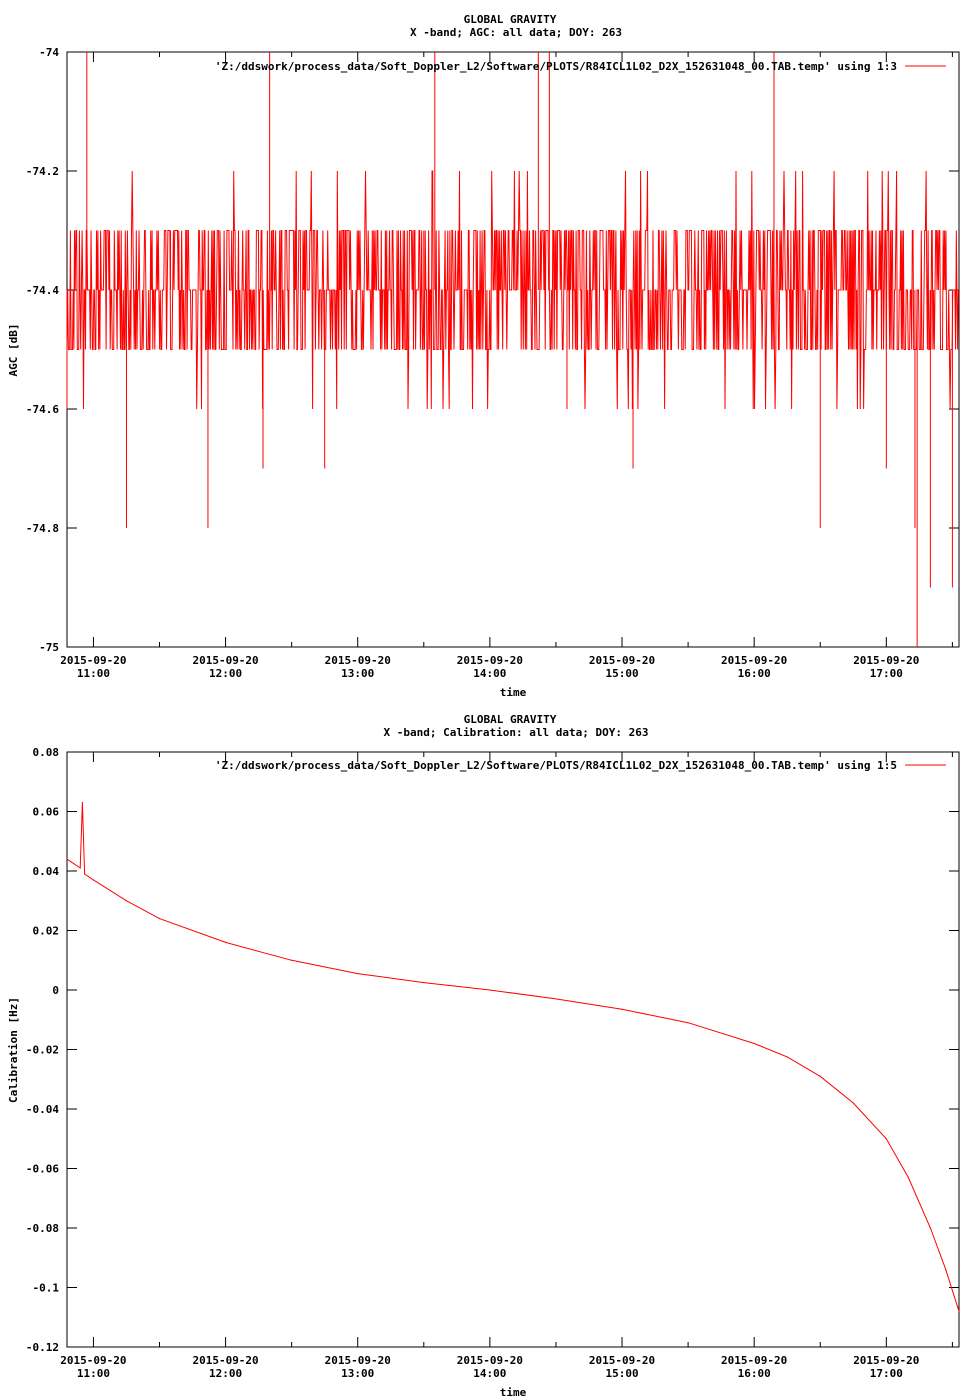 This screenshot has height=1400, width=980. What do you see at coordinates (46, 871) in the screenshot?
I see `calibration-y-tick-label: 0.04` at bounding box center [46, 871].